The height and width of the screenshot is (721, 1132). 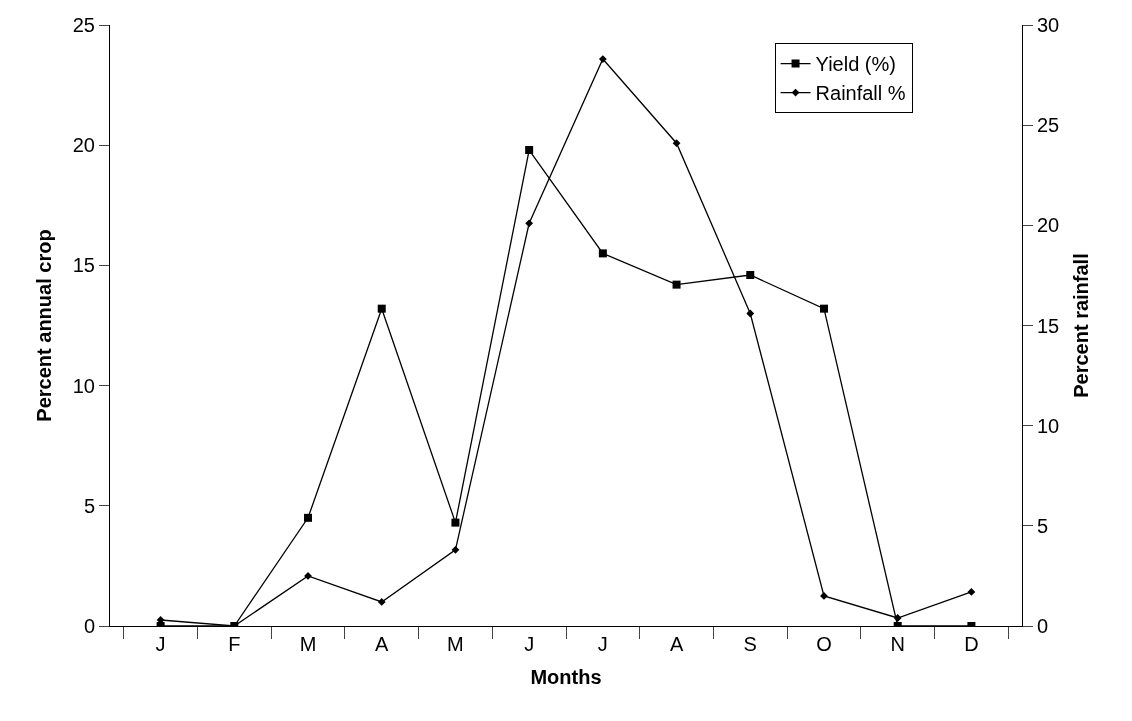 I want to click on x-tick-label: O, so click(x=824, y=644).